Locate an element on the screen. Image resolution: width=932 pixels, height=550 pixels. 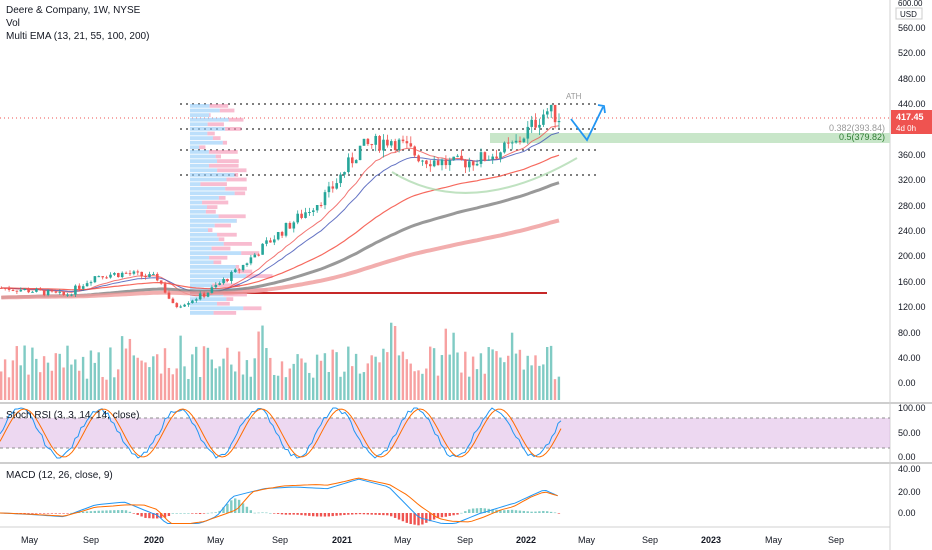
currency-label: USD is located at coordinates (908, 14).